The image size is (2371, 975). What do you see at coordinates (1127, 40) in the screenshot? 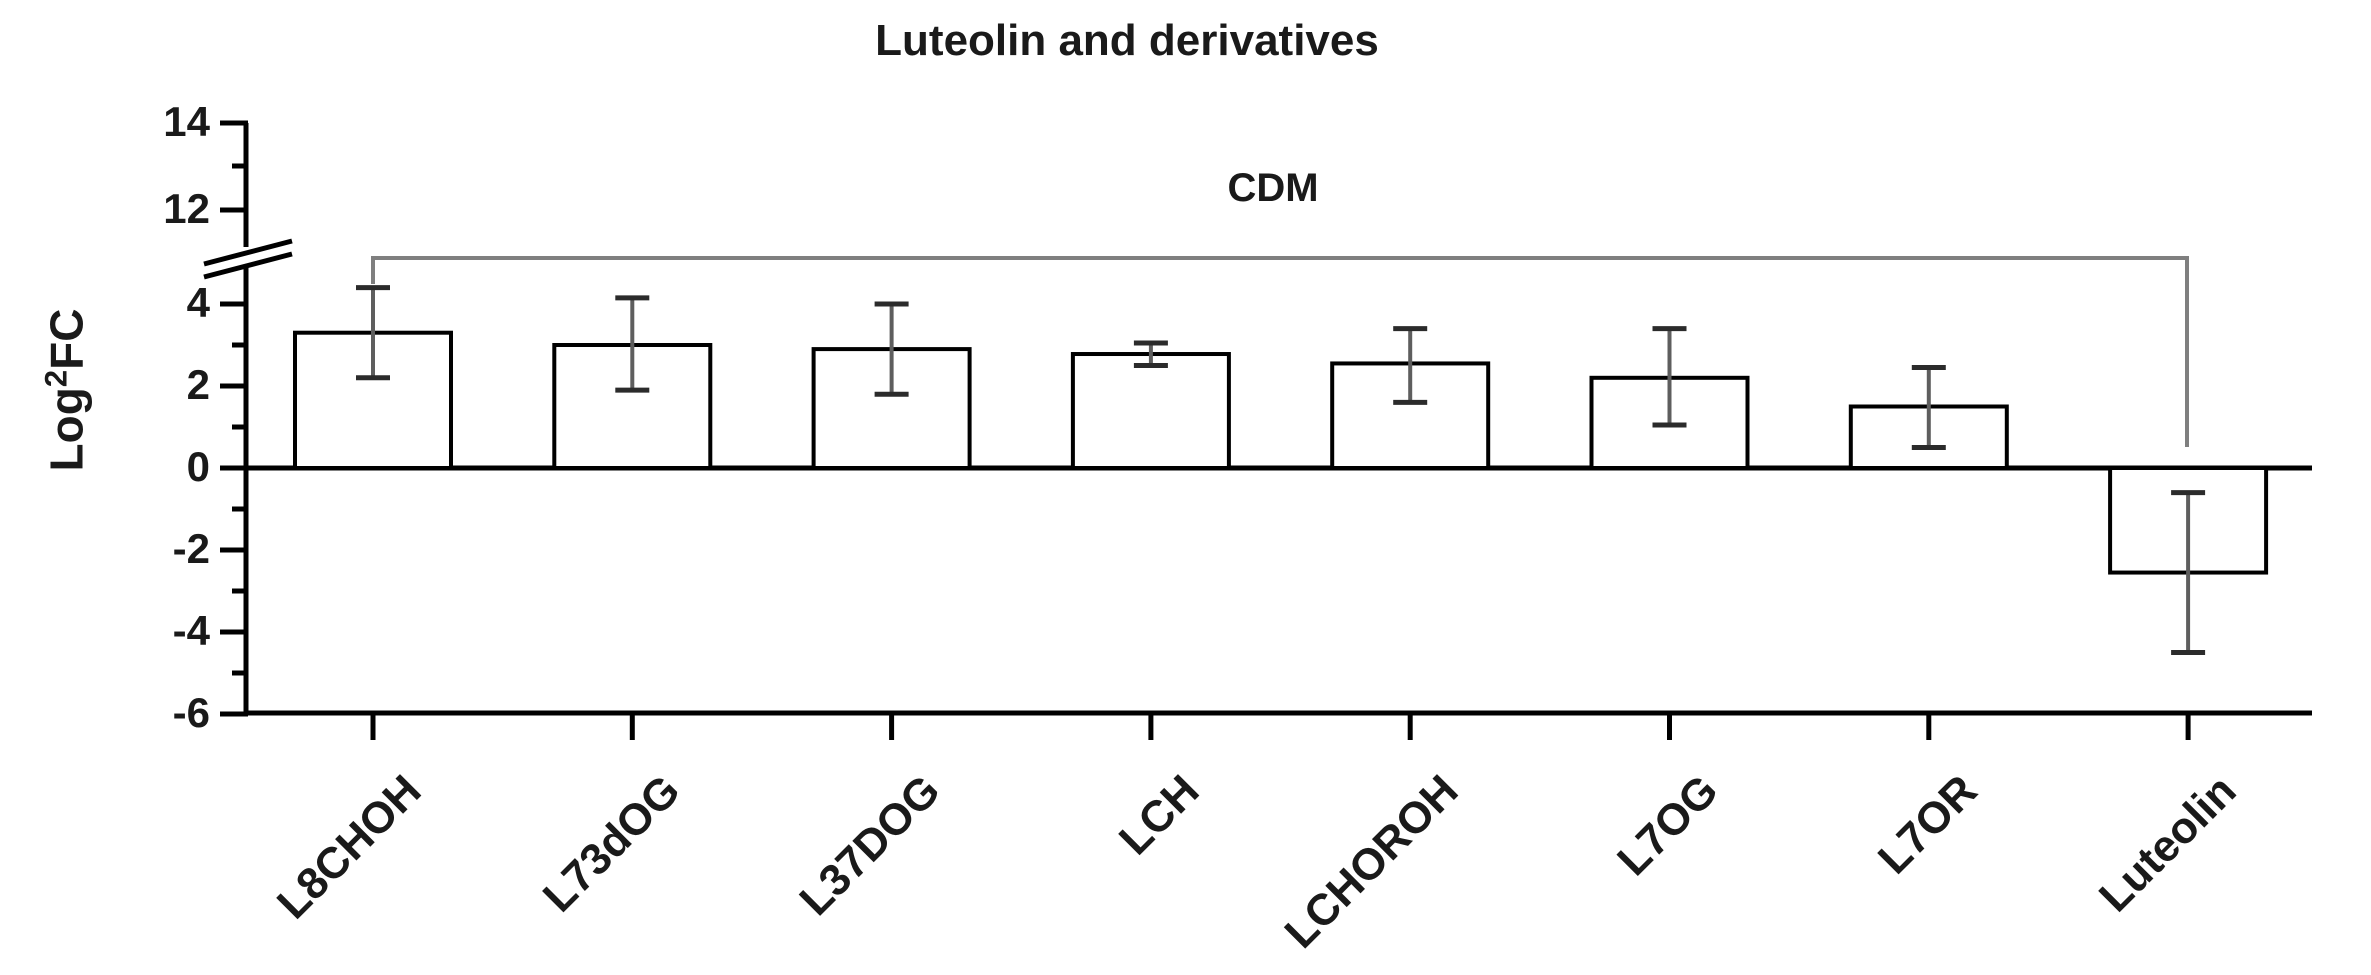
I see `chart-title: Luteolin and derivatives` at bounding box center [1127, 40].